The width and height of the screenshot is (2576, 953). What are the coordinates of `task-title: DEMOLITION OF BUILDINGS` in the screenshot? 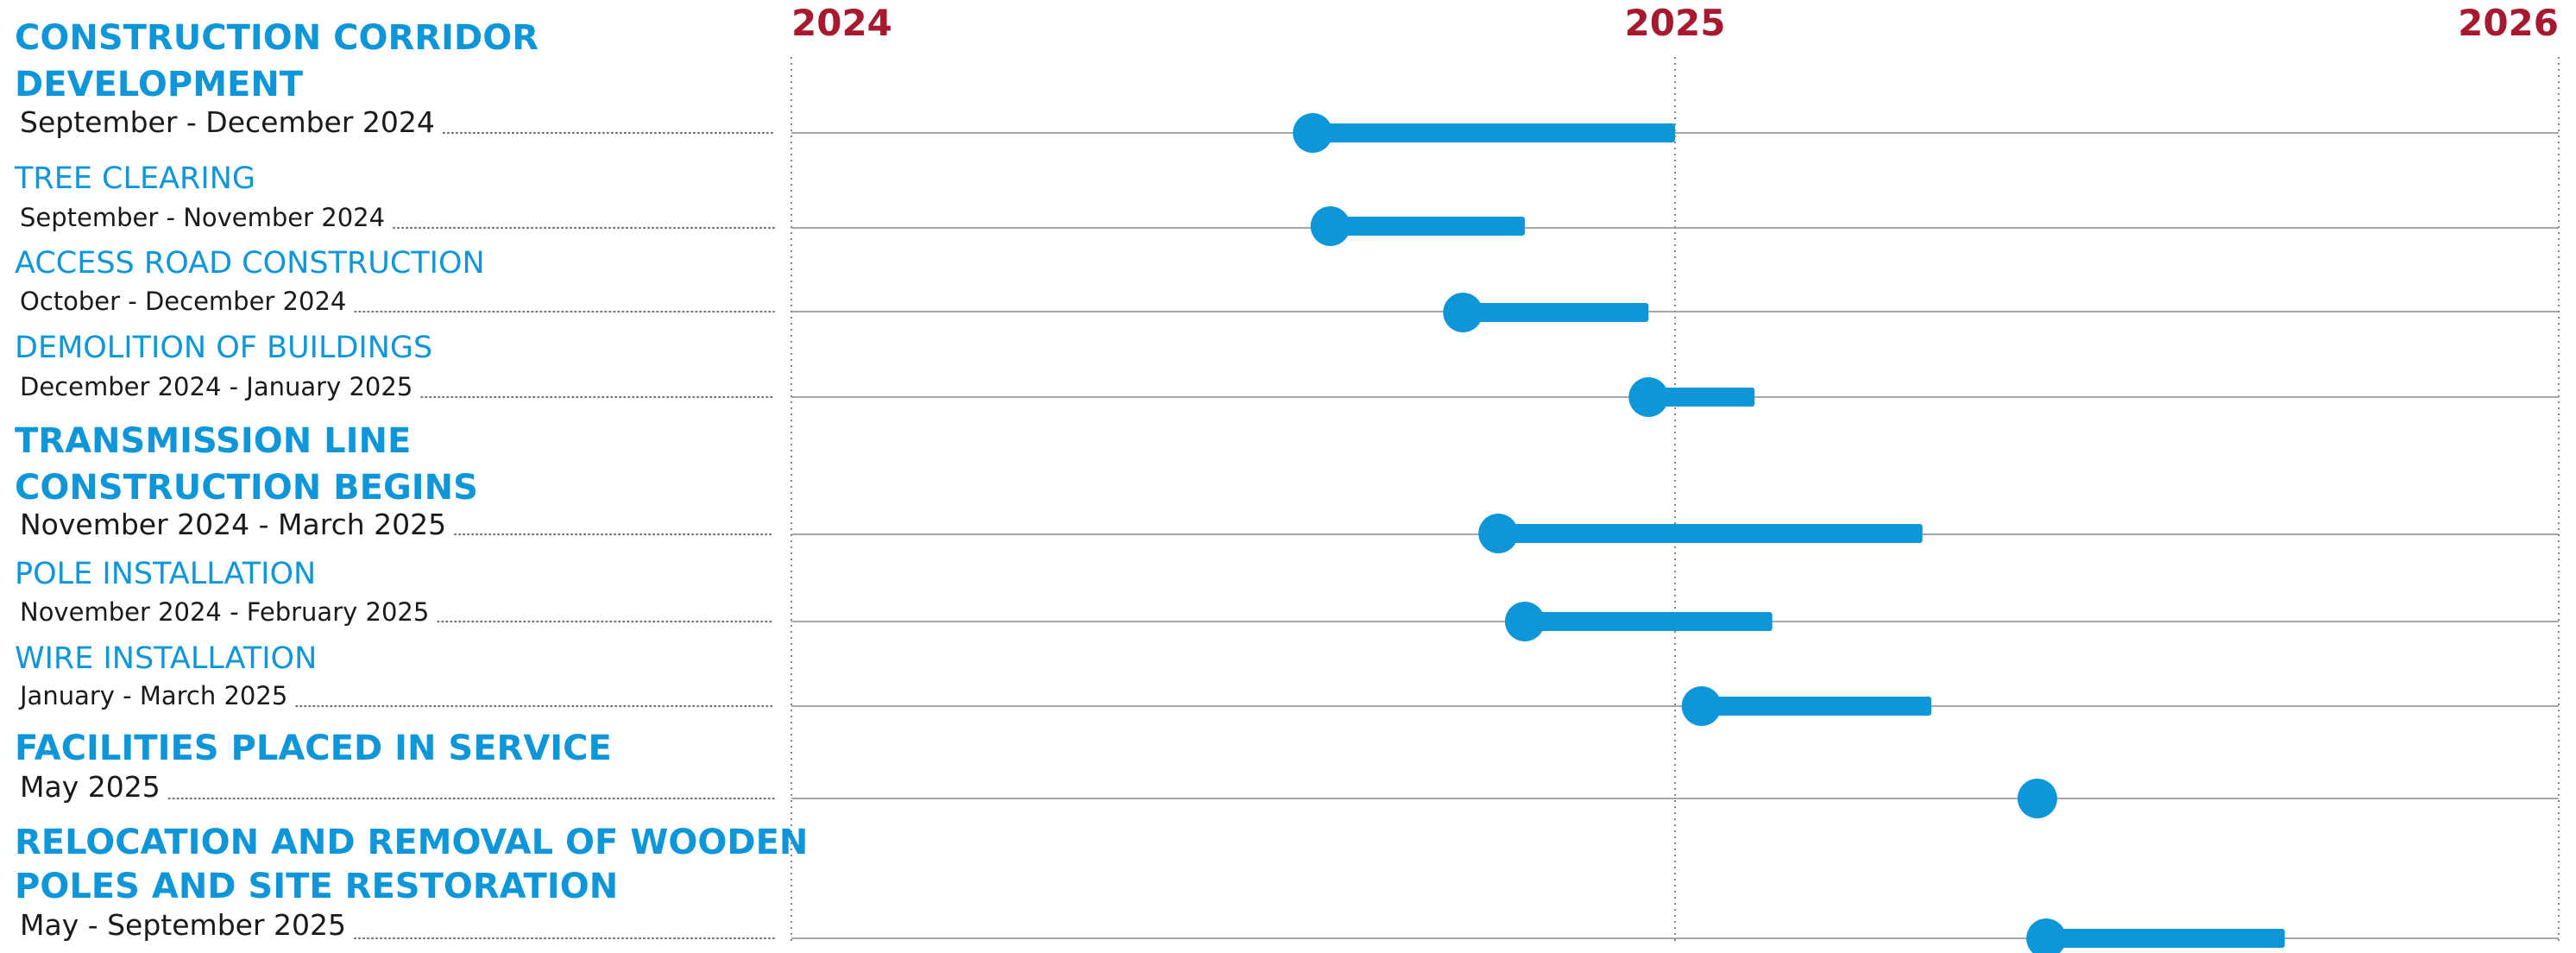 It's located at (223, 348).